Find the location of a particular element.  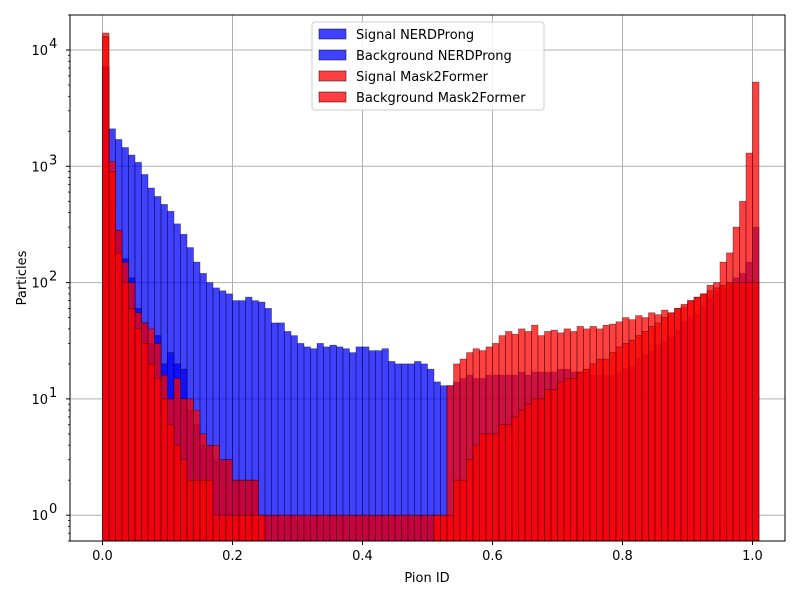

x-axis-ticks: 0.0 0.2 0.4 0.6 0.8 1.0 is located at coordinates (427, 552).